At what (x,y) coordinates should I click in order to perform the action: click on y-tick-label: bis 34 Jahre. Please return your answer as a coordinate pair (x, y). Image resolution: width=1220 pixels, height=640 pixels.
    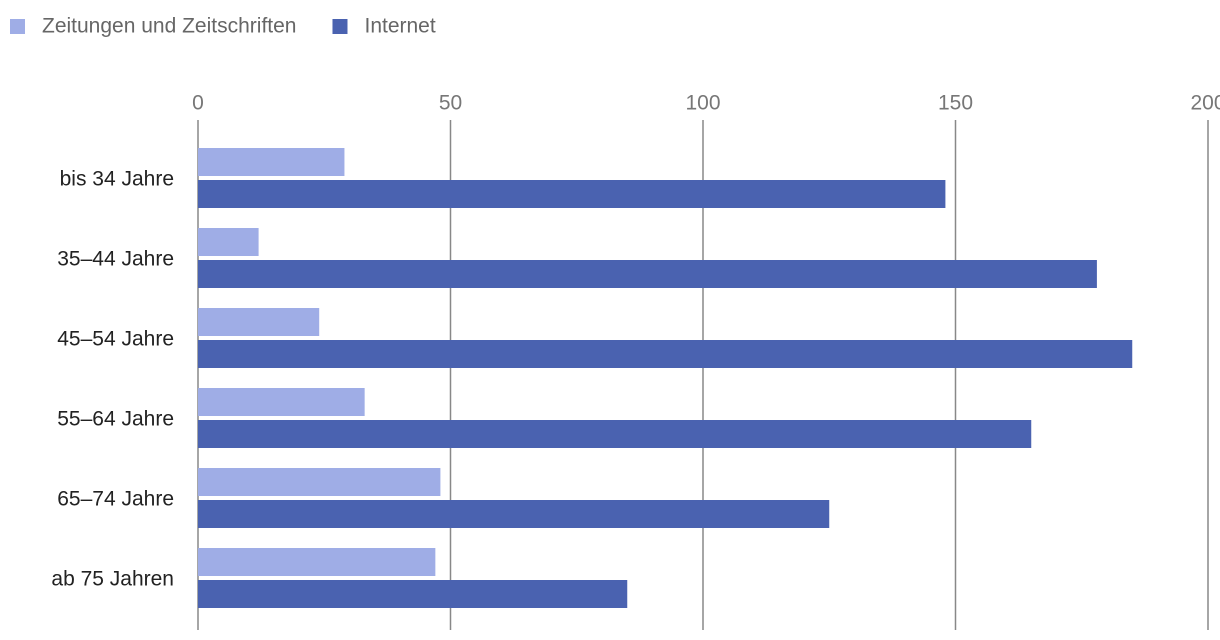
    Looking at the image, I should click on (117, 179).